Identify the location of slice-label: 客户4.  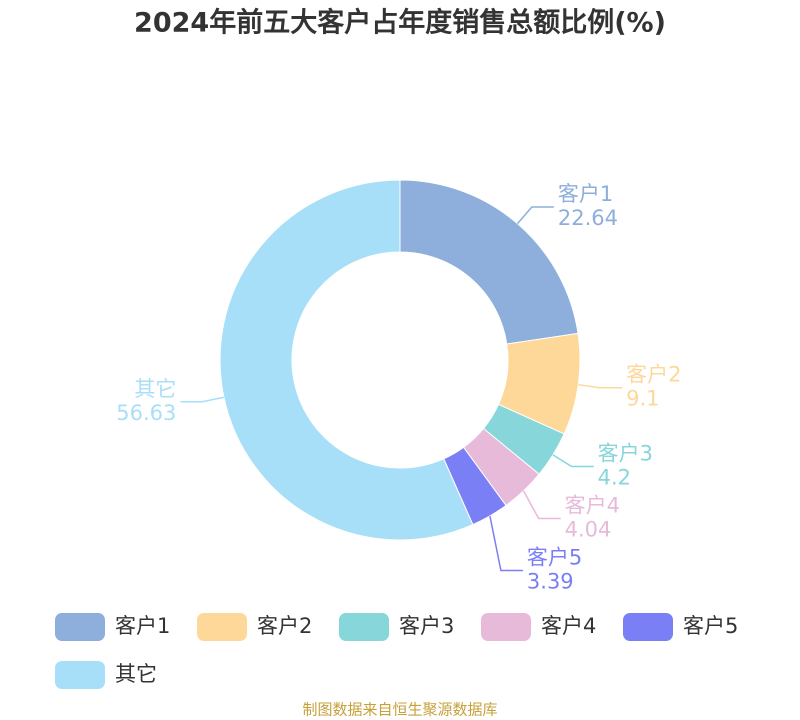
(592, 506).